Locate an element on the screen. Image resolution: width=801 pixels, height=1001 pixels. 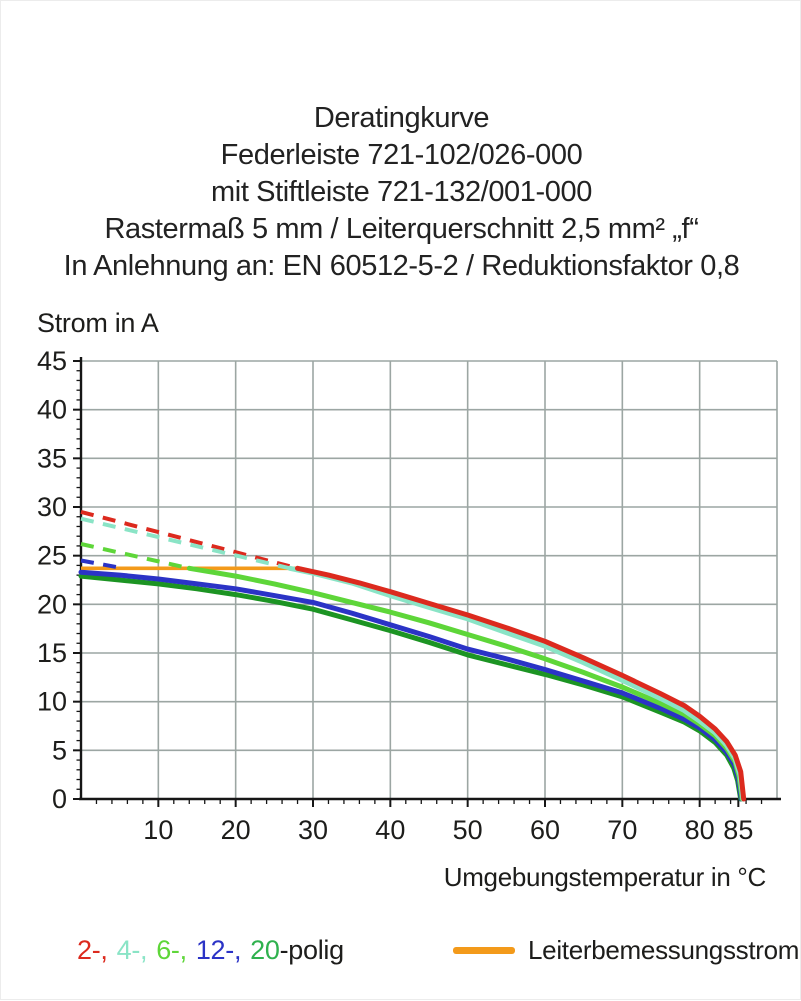
y-axis-title: Strom in A is located at coordinates (98, 323).